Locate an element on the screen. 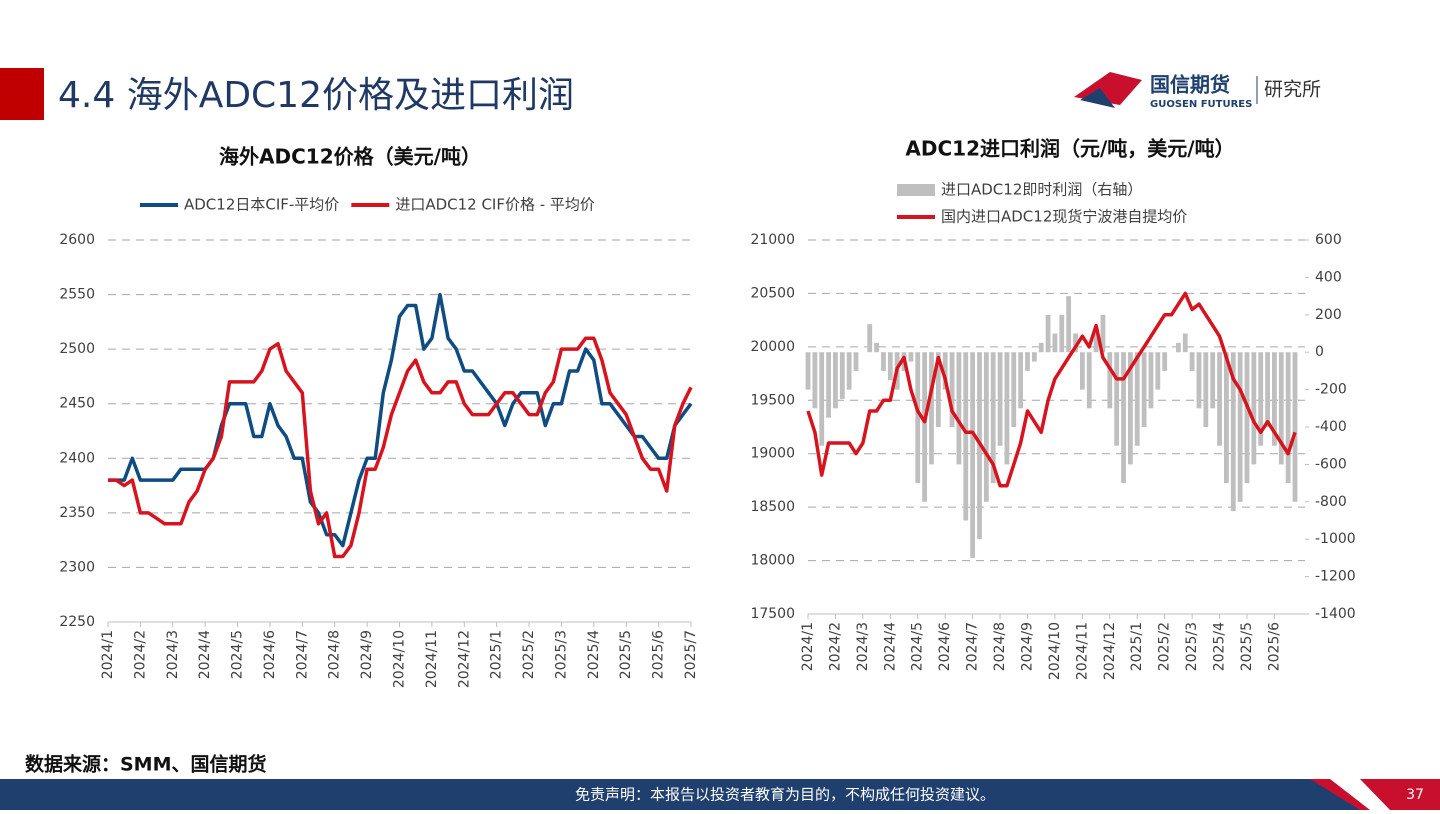 The image size is (1440, 814). logo-name: 国信期货 is located at coordinates (1190, 85).